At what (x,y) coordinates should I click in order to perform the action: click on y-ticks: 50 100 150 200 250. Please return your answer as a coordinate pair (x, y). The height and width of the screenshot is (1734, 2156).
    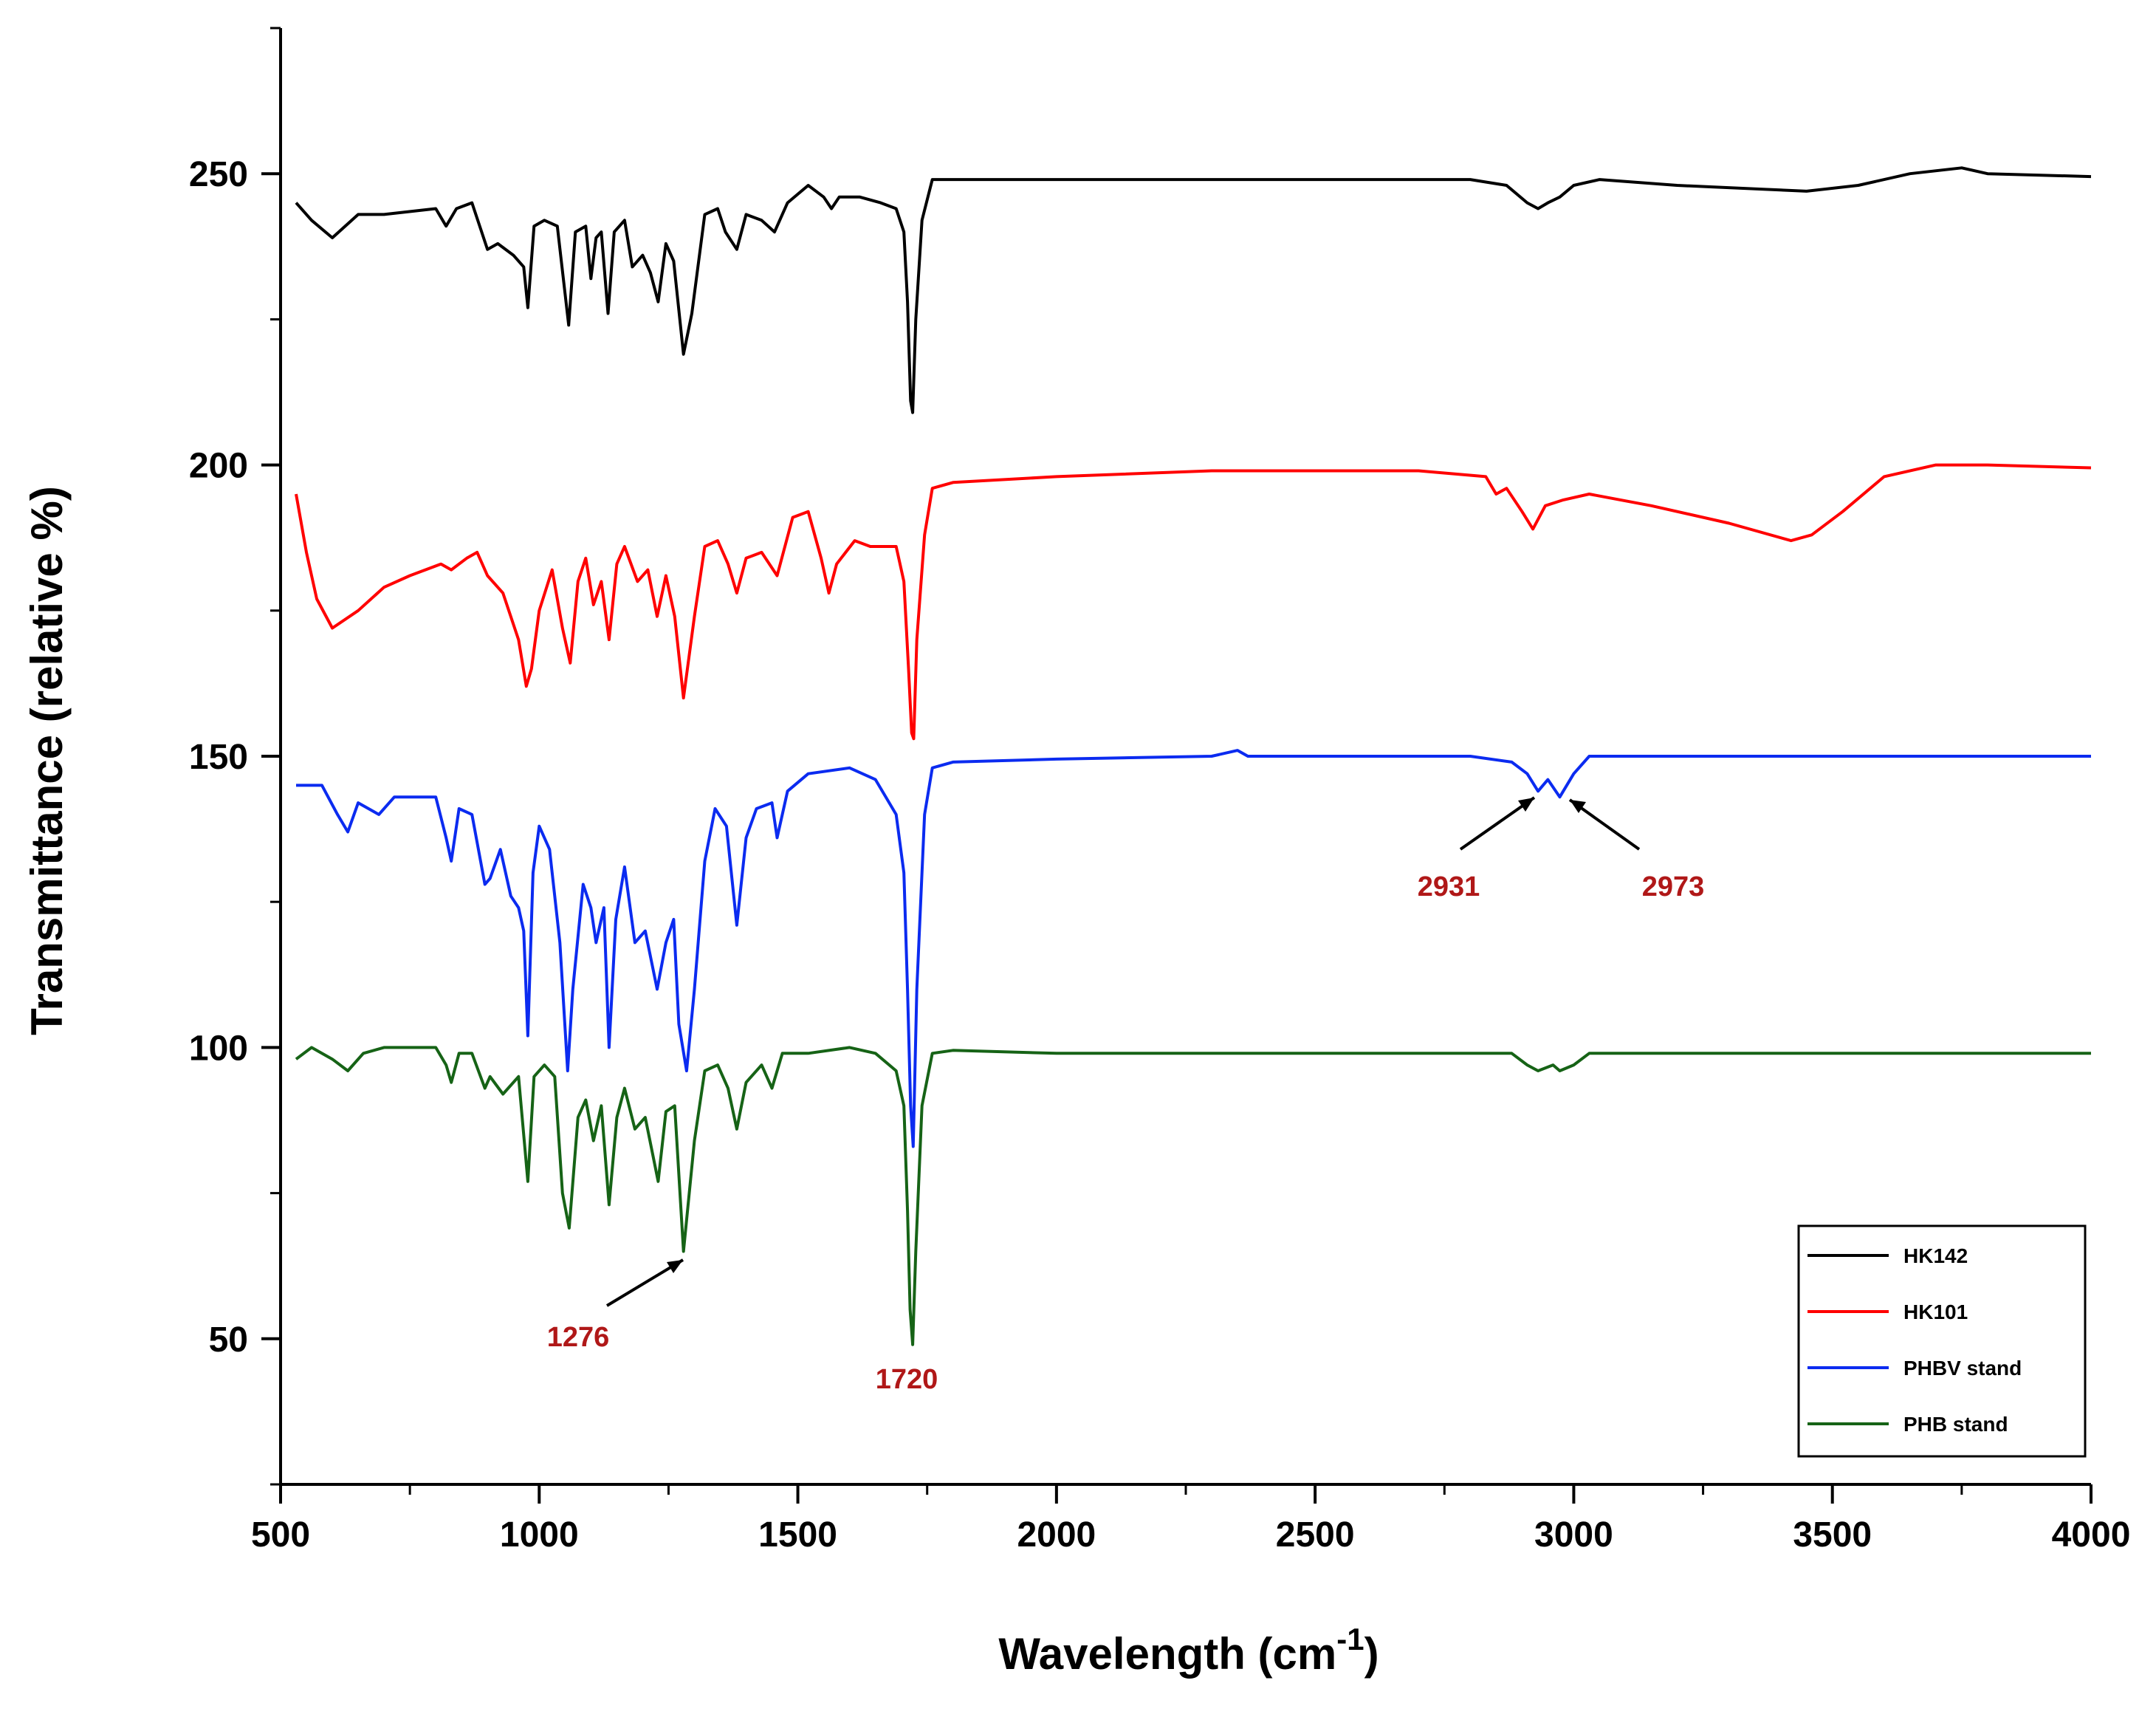
    Looking at the image, I should click on (235, 756).